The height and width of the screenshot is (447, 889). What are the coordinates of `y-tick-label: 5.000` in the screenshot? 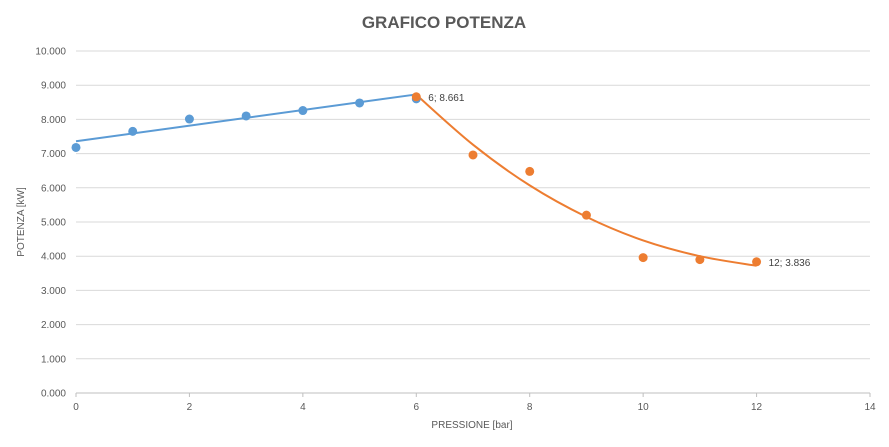 It's located at (53, 223).